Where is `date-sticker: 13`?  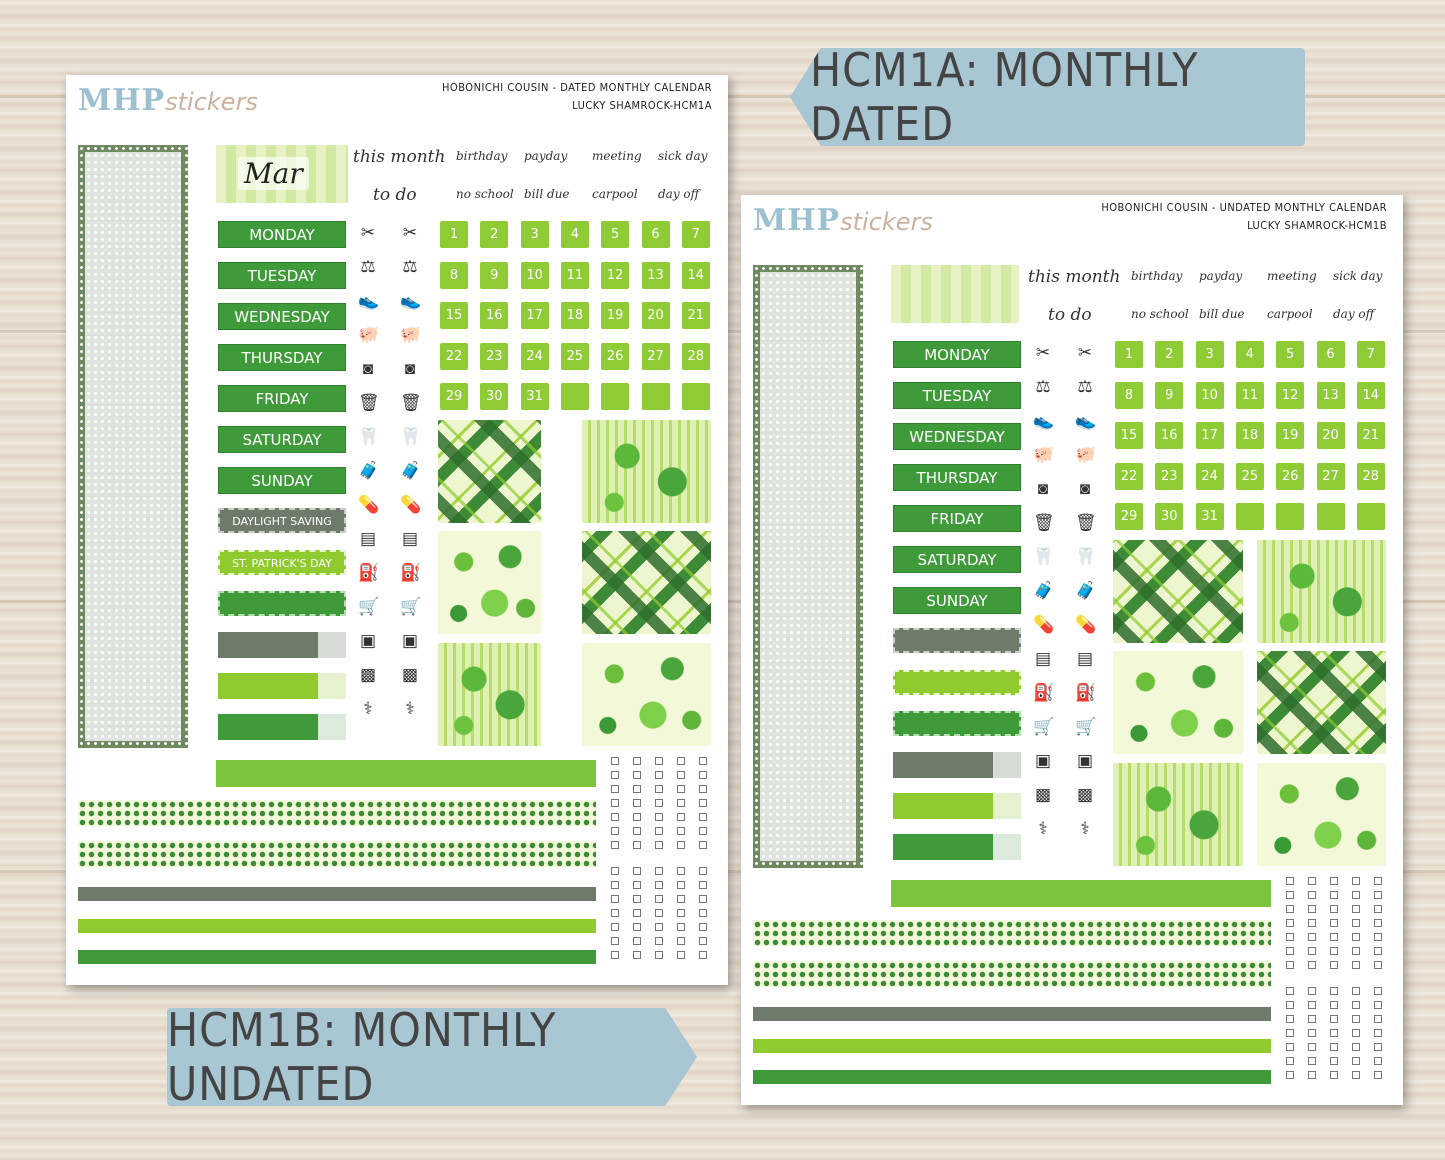 date-sticker: 13 is located at coordinates (1330, 395).